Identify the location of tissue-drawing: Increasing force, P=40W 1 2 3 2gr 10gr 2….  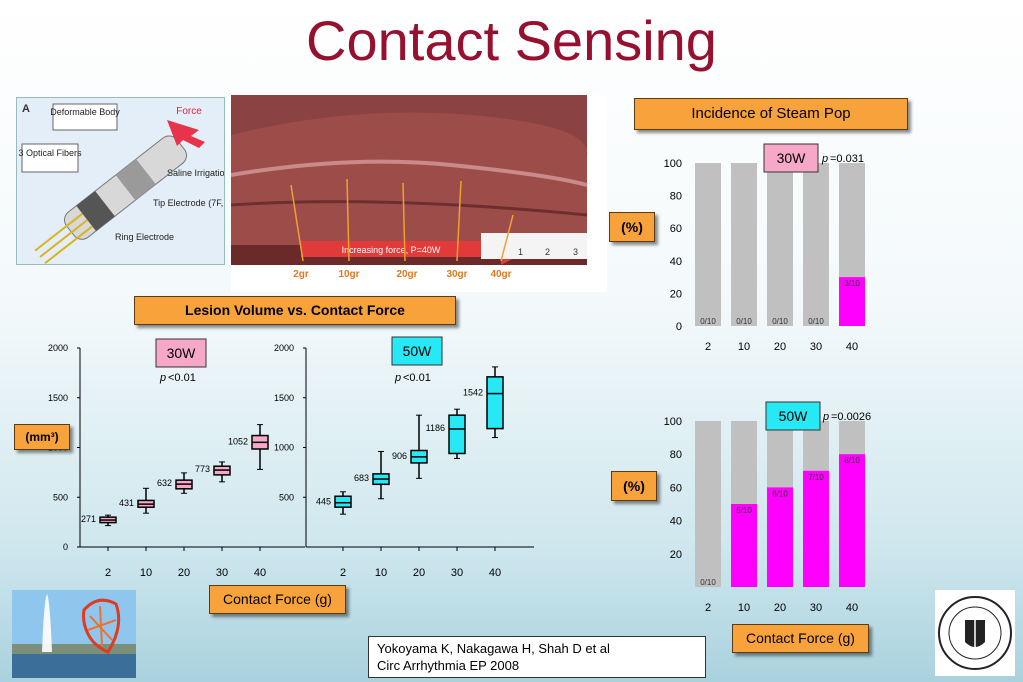
(418, 193).